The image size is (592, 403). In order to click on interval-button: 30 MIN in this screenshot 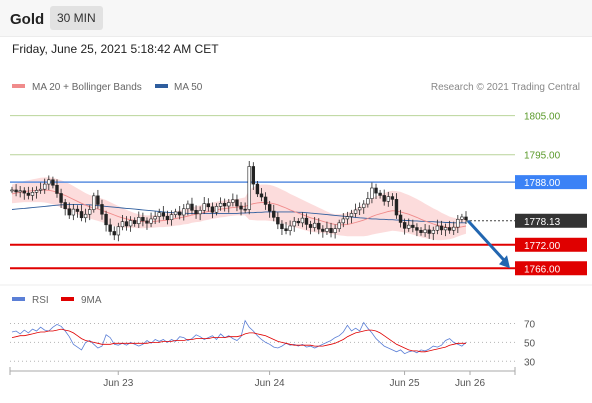, I will do `click(76, 18)`.